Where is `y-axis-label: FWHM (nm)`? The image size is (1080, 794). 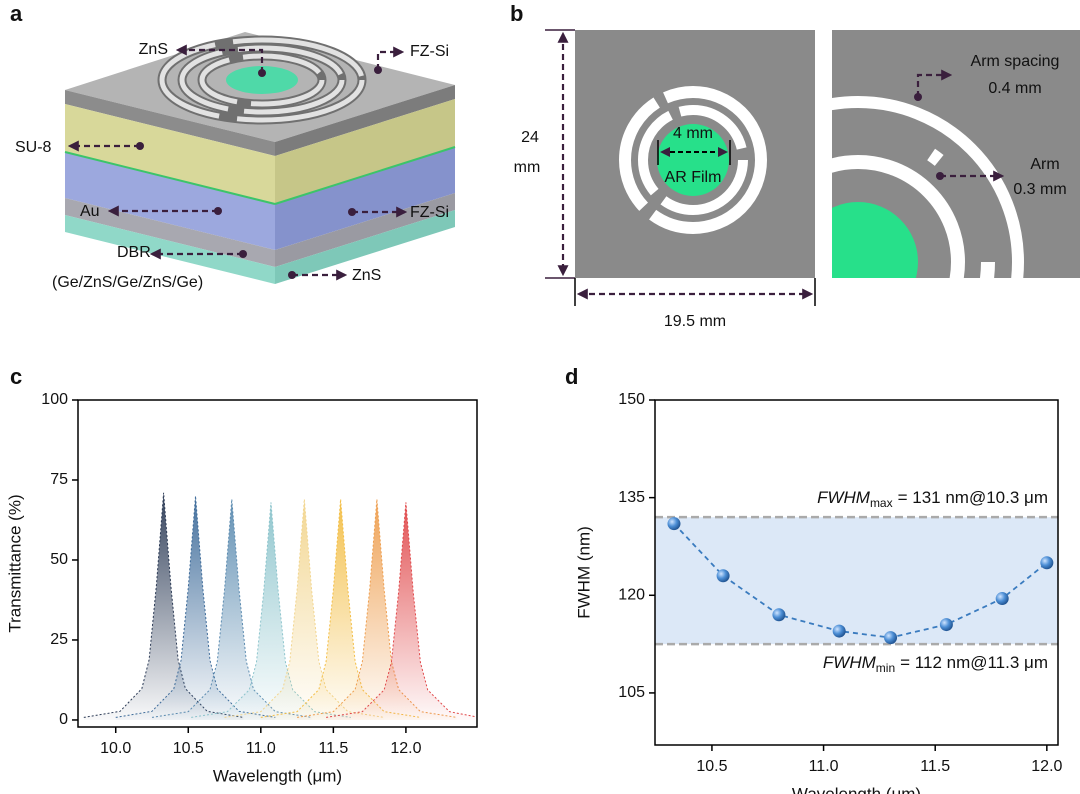 y-axis-label: FWHM (nm) is located at coordinates (583, 572).